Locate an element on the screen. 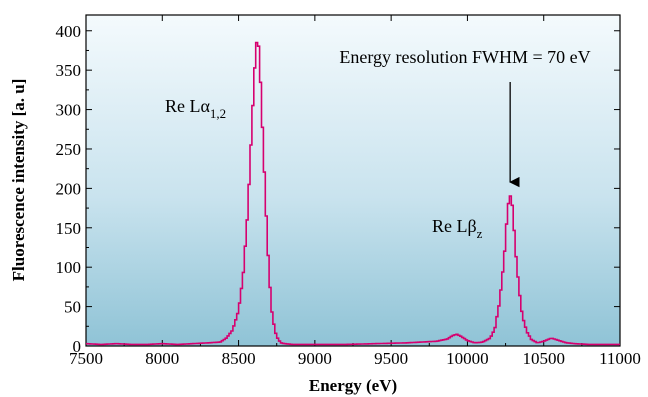  y-tick-label: 50 is located at coordinates (72, 307).